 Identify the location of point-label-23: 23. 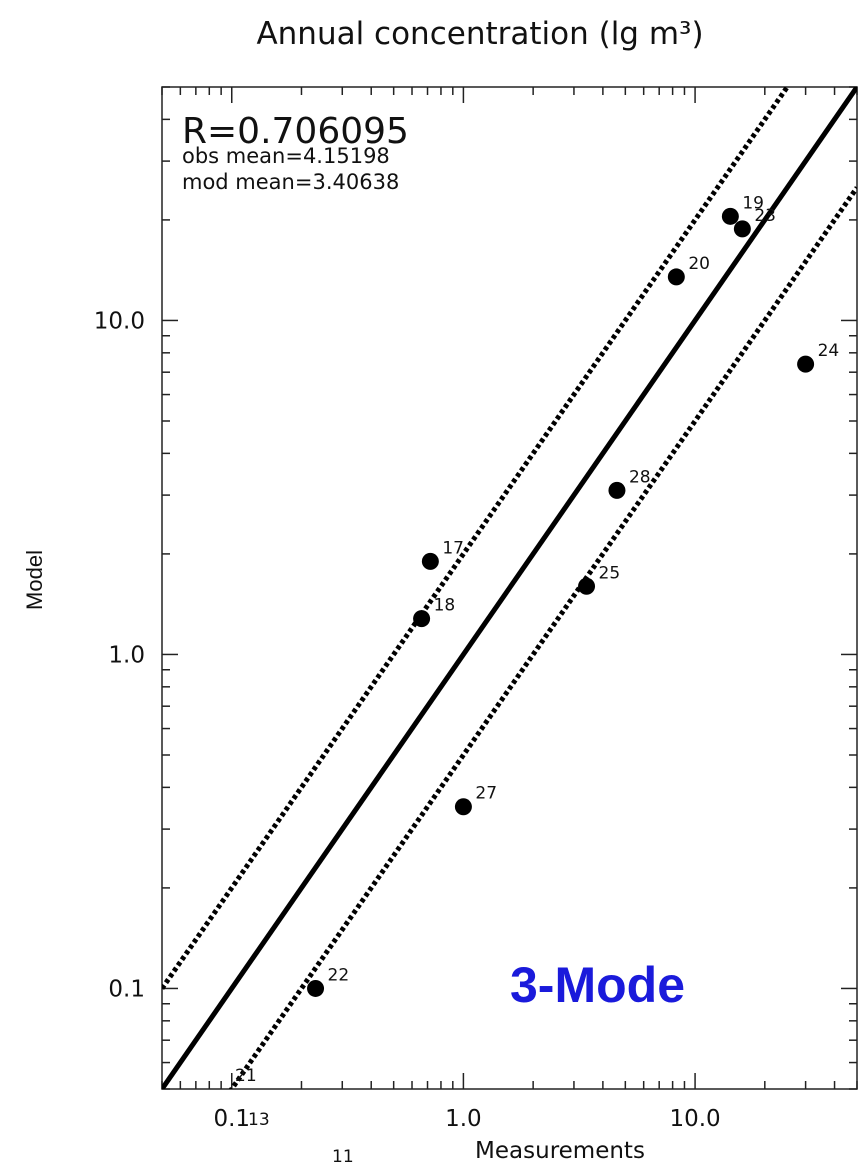
(765, 216).